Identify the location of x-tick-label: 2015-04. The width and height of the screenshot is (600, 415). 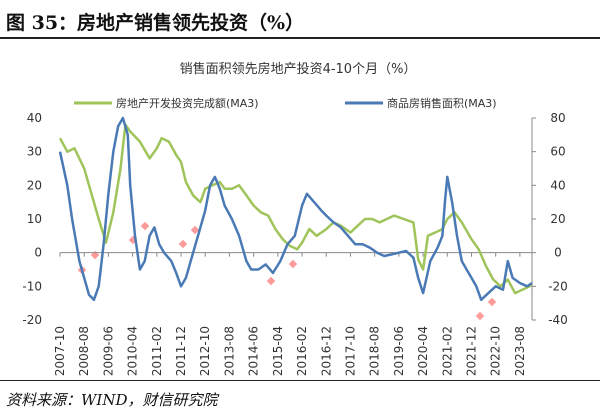
(278, 351).